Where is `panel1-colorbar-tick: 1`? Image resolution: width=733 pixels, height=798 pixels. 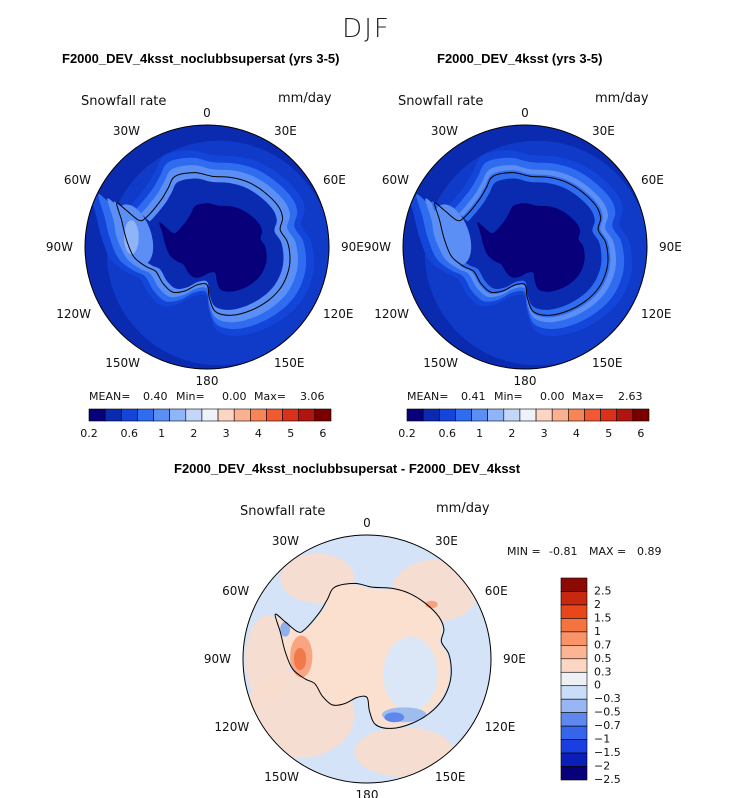
panel1-colorbar-tick: 1 is located at coordinates (161, 433).